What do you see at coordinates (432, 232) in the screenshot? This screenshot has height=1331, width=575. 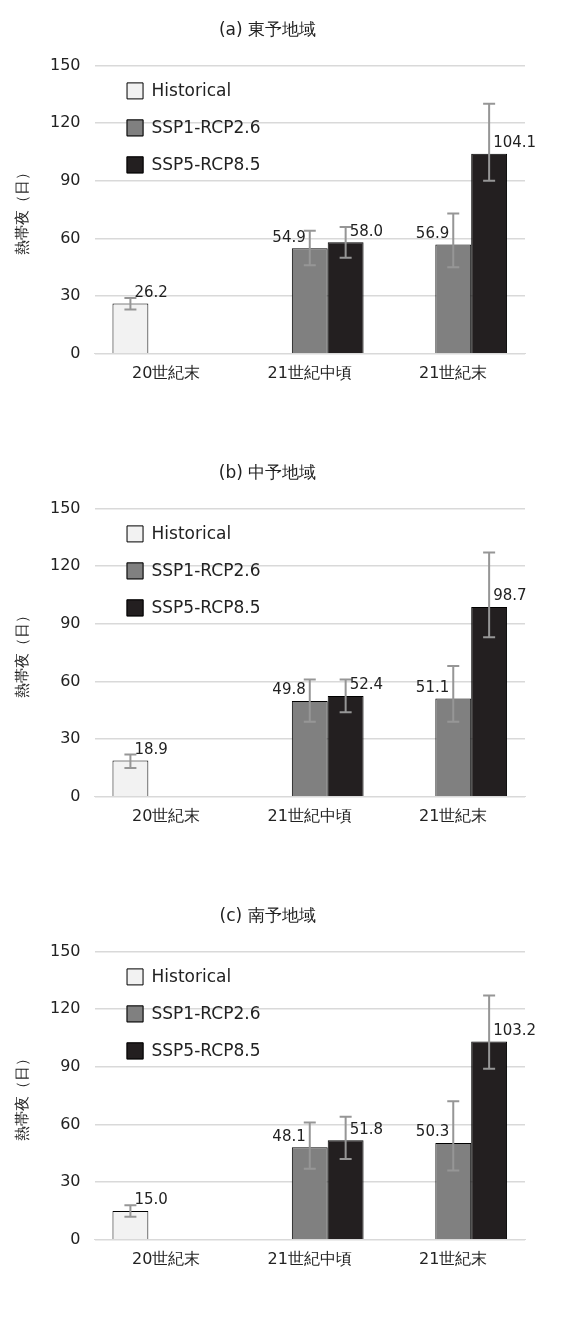 I see `data-label: 56.9` at bounding box center [432, 232].